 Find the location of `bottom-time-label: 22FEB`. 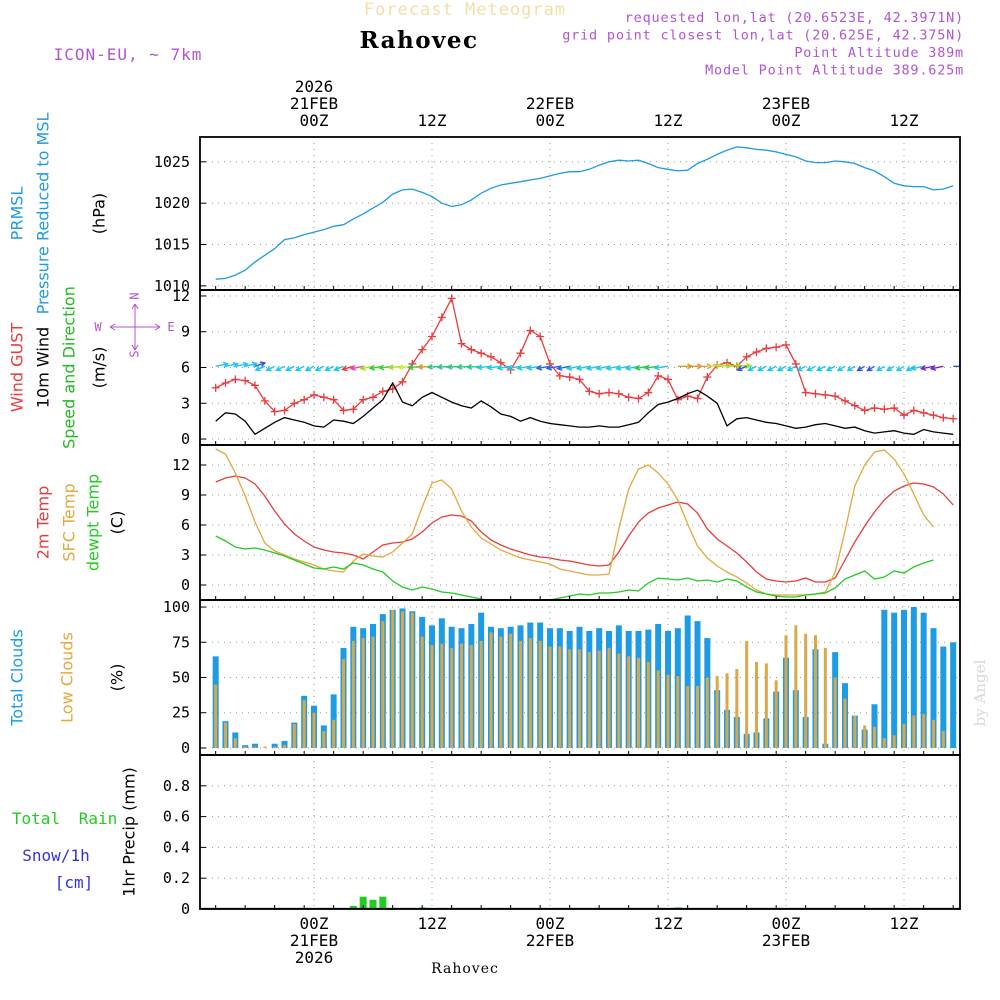

bottom-time-label: 22FEB is located at coordinates (550, 940).